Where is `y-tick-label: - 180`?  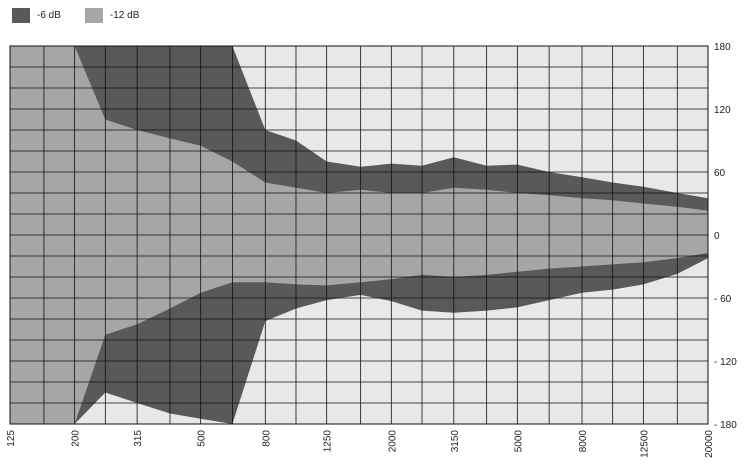 y-tick-label: - 180 is located at coordinates (725, 425).